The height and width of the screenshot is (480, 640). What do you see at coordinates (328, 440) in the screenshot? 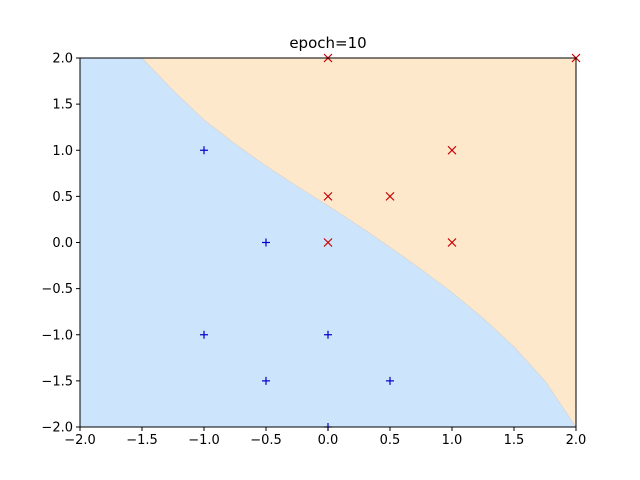
I see `x-tick-label: 0.0` at bounding box center [328, 440].